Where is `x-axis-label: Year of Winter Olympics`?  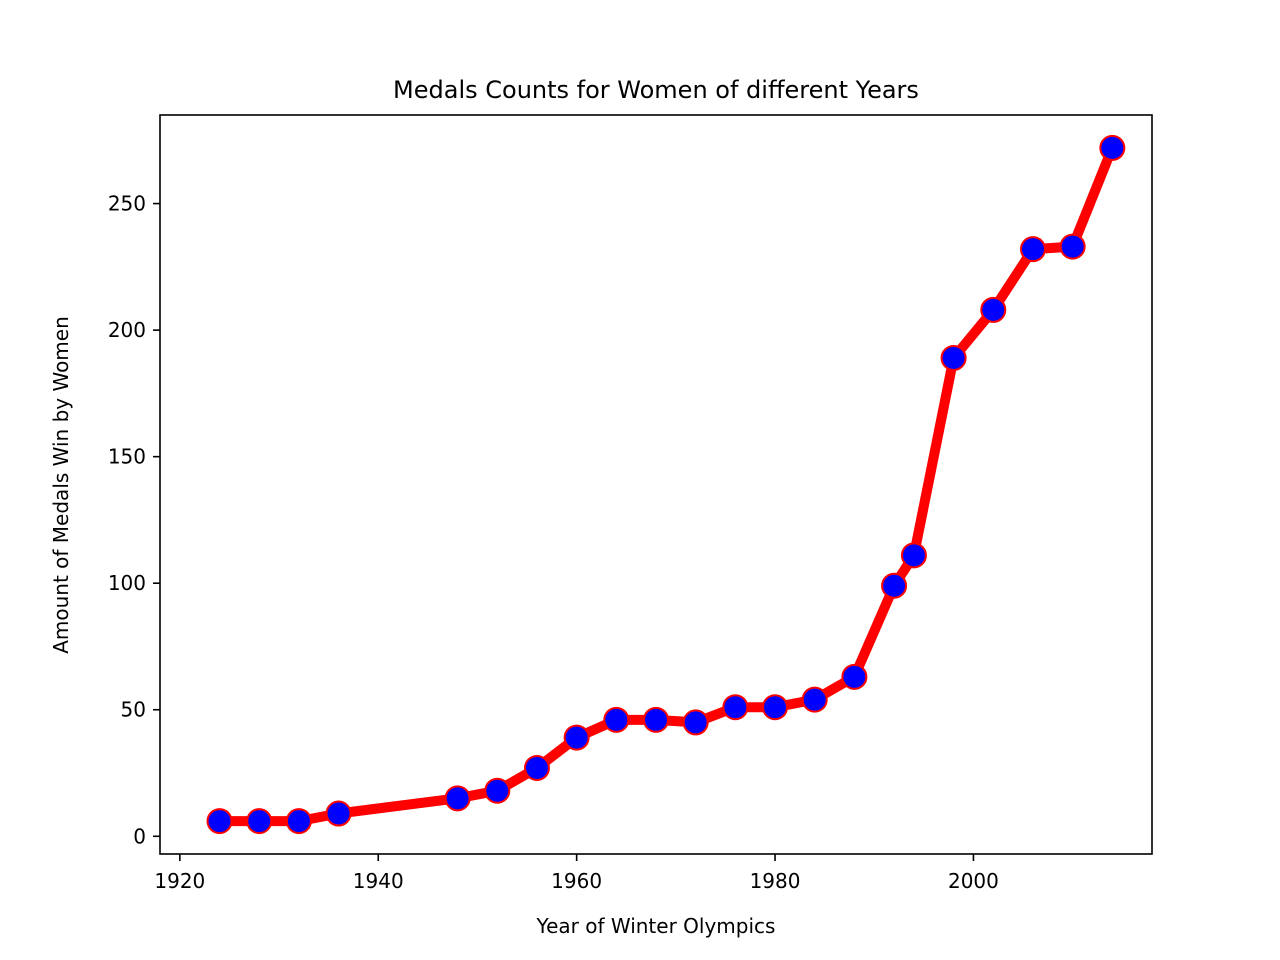
x-axis-label: Year of Winter Olympics is located at coordinates (656, 926).